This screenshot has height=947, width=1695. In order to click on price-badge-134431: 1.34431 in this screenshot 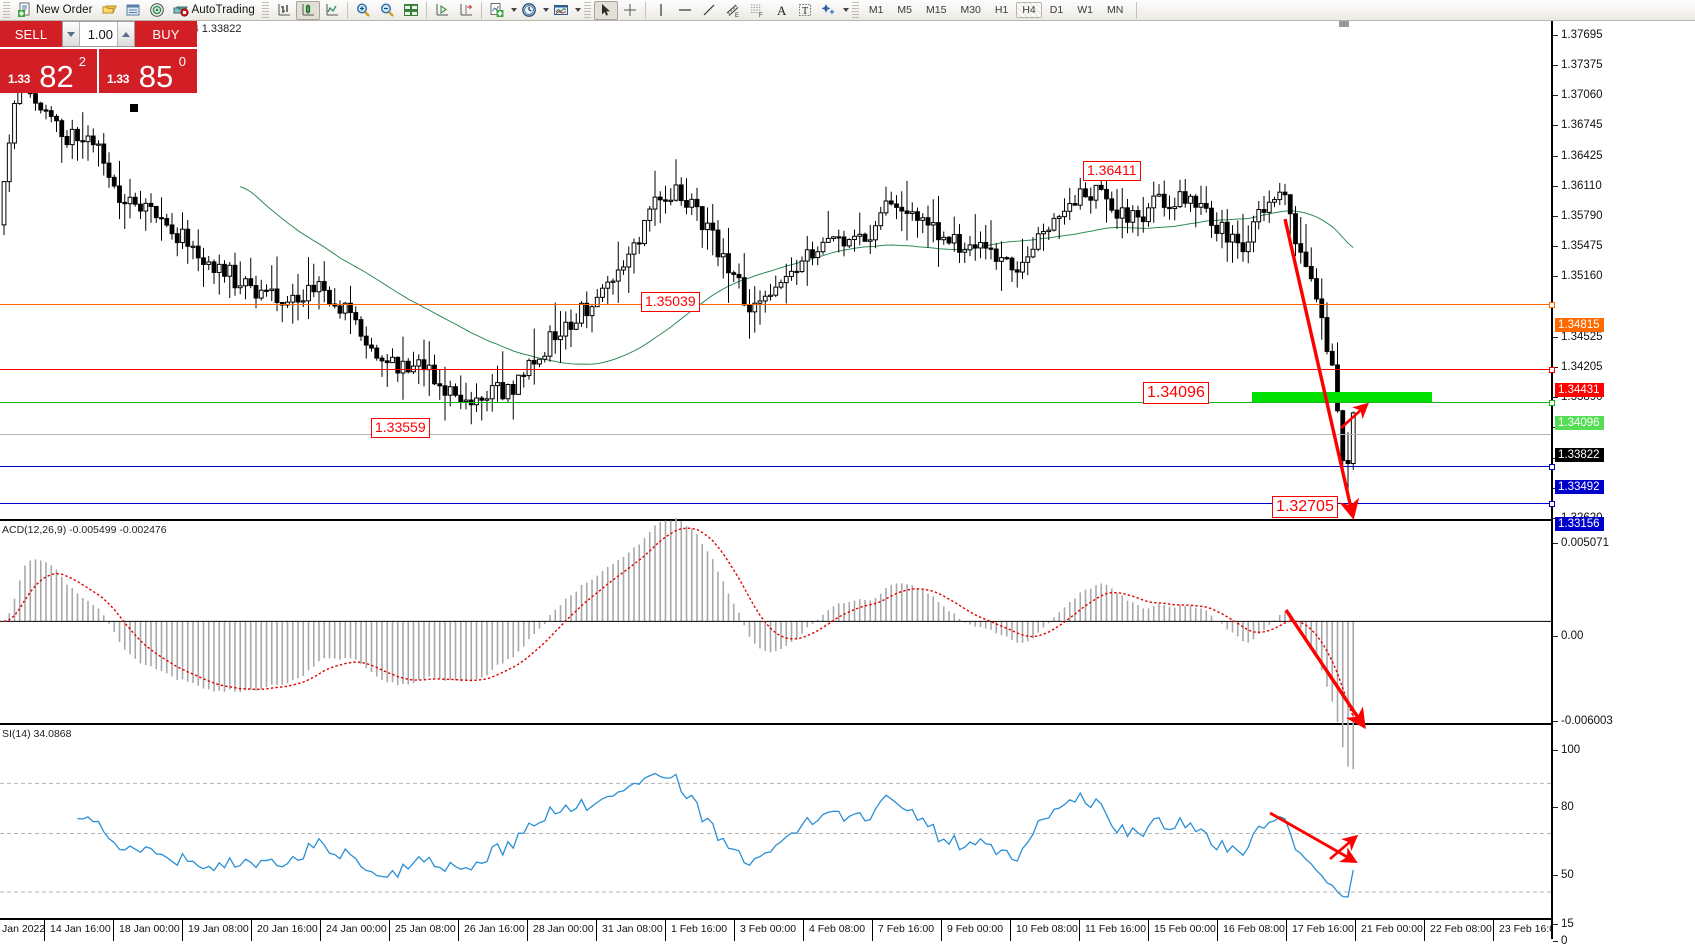, I will do `click(1579, 390)`.